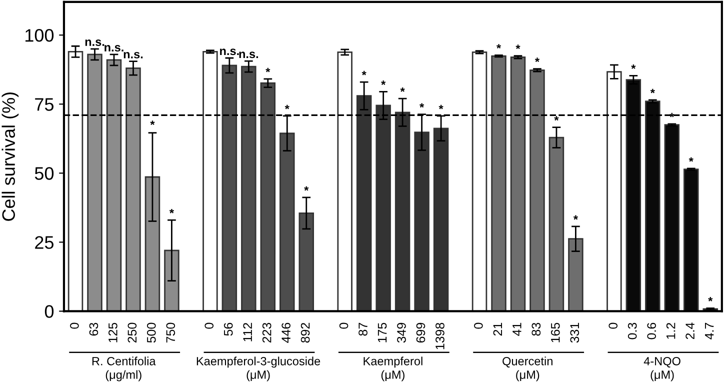  I want to click on x-tick-label: 1.2, so click(671, 330).